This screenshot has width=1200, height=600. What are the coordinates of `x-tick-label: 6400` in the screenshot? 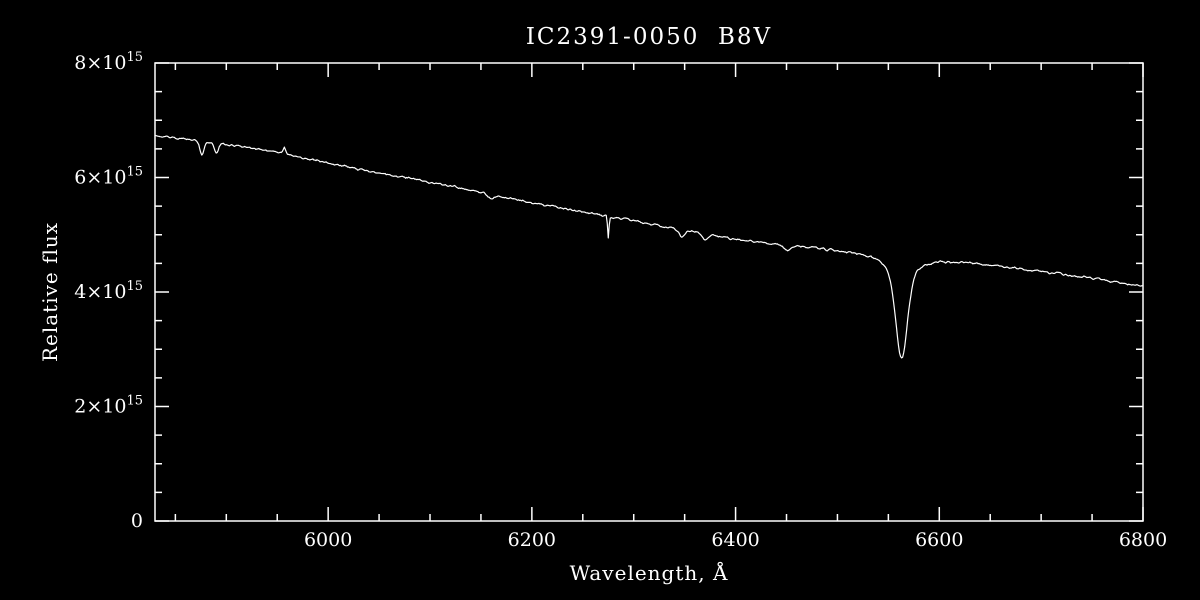 It's located at (735, 540).